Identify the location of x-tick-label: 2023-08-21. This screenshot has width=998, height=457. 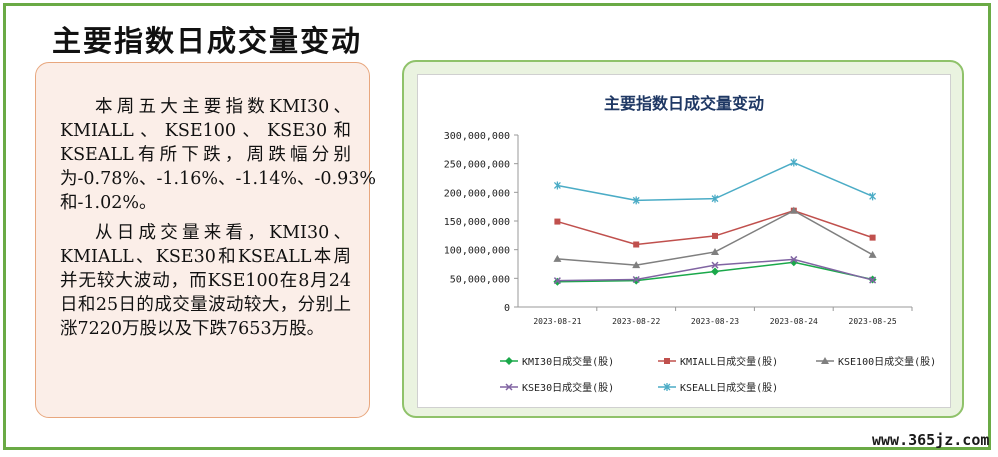
(557, 321).